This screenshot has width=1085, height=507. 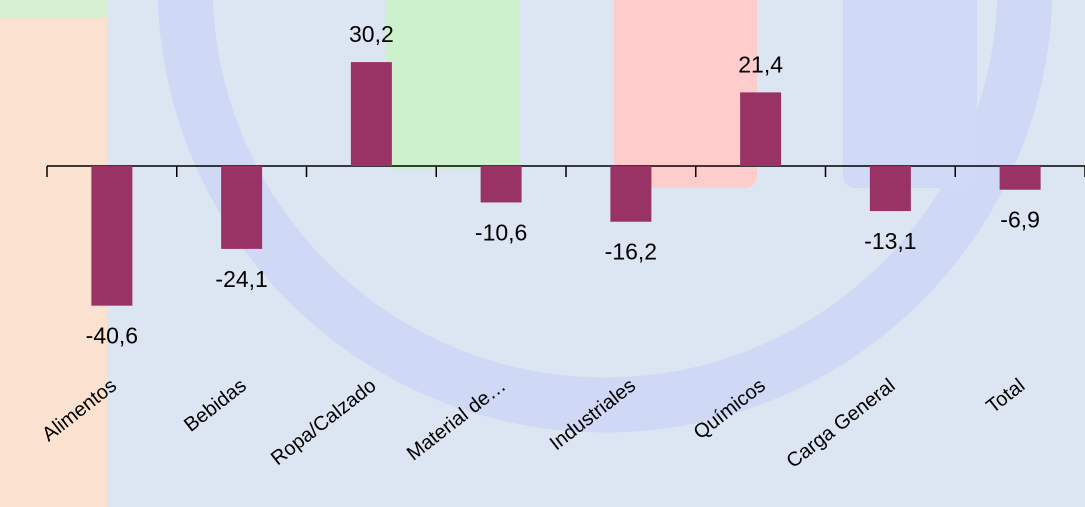 What do you see at coordinates (1020, 220) in the screenshot?
I see `data-label: -6,9` at bounding box center [1020, 220].